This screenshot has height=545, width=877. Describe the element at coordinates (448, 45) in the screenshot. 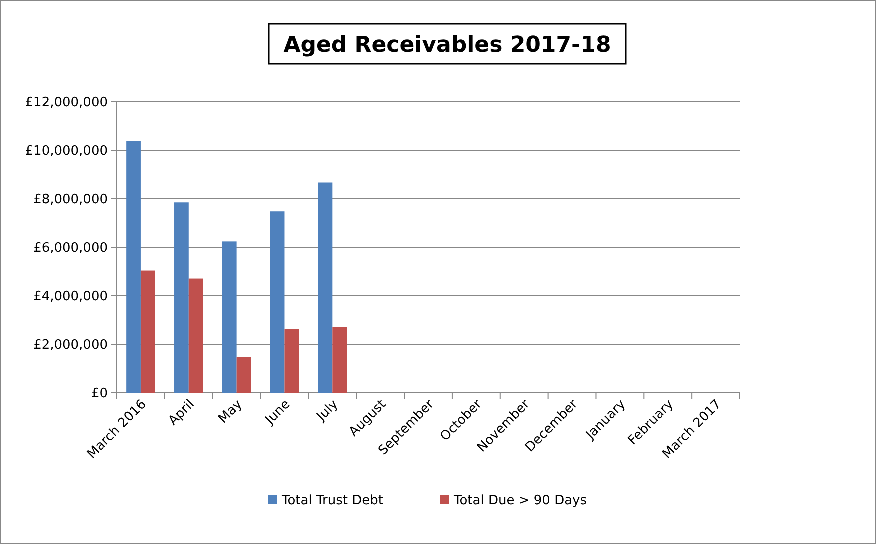

I see `chart-title: Aged Receivables 2017-18` at that location.